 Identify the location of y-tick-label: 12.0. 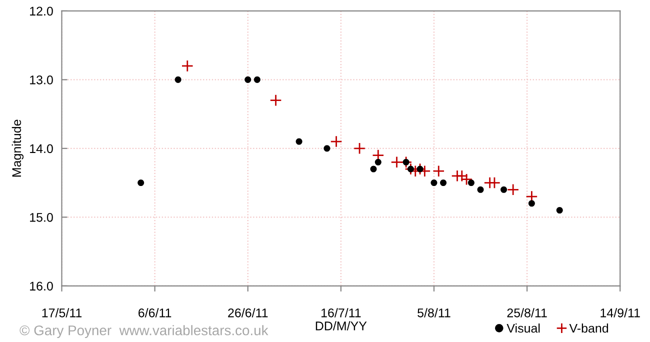
(41, 11).